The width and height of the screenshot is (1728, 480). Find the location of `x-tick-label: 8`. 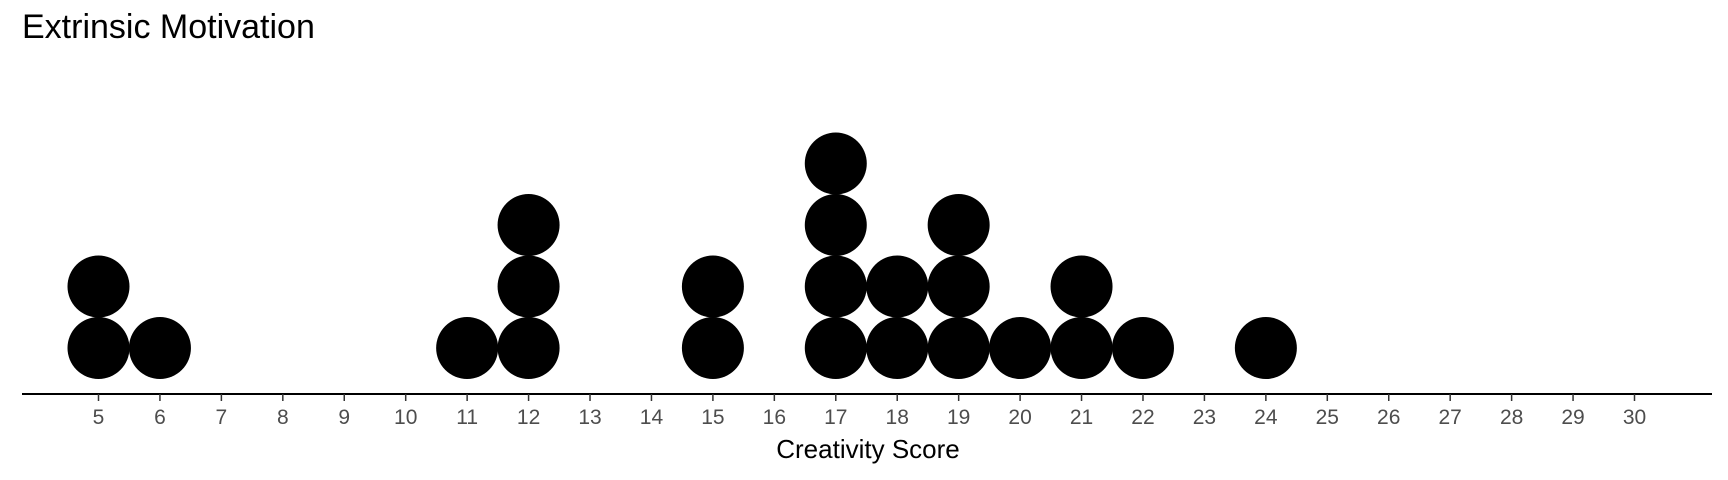

x-tick-label: 8 is located at coordinates (283, 417).